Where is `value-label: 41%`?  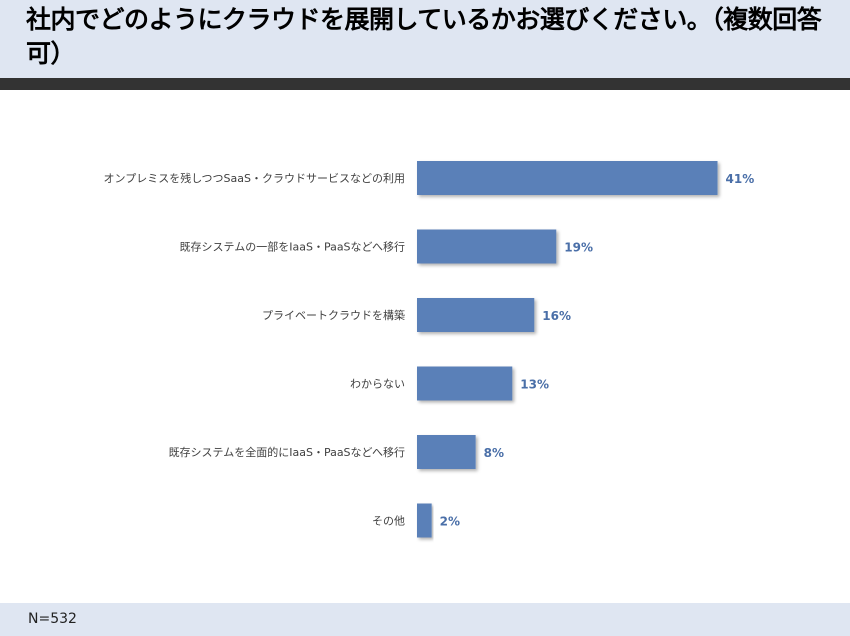
value-label: 41% is located at coordinates (740, 179).